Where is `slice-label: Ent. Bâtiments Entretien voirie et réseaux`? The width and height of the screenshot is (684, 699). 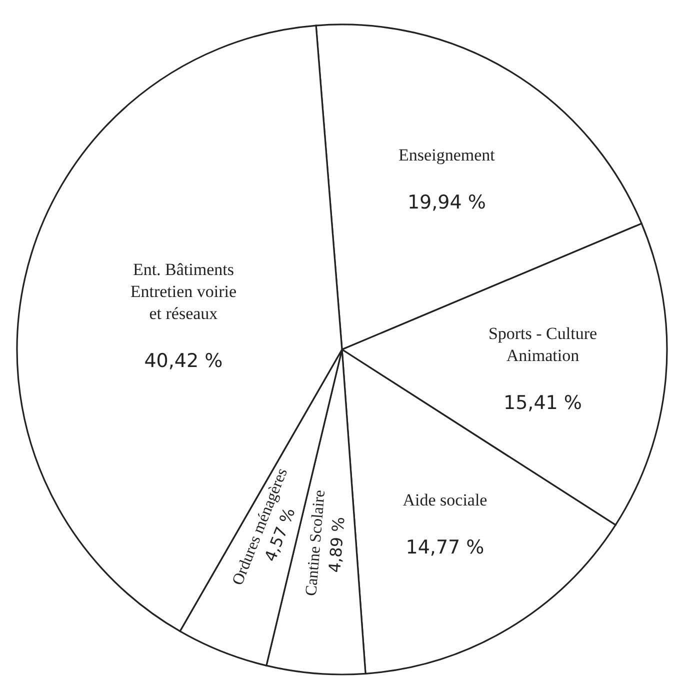
slice-label: Ent. Bâtiments Entretien voirie et réseaux is located at coordinates (183, 291).